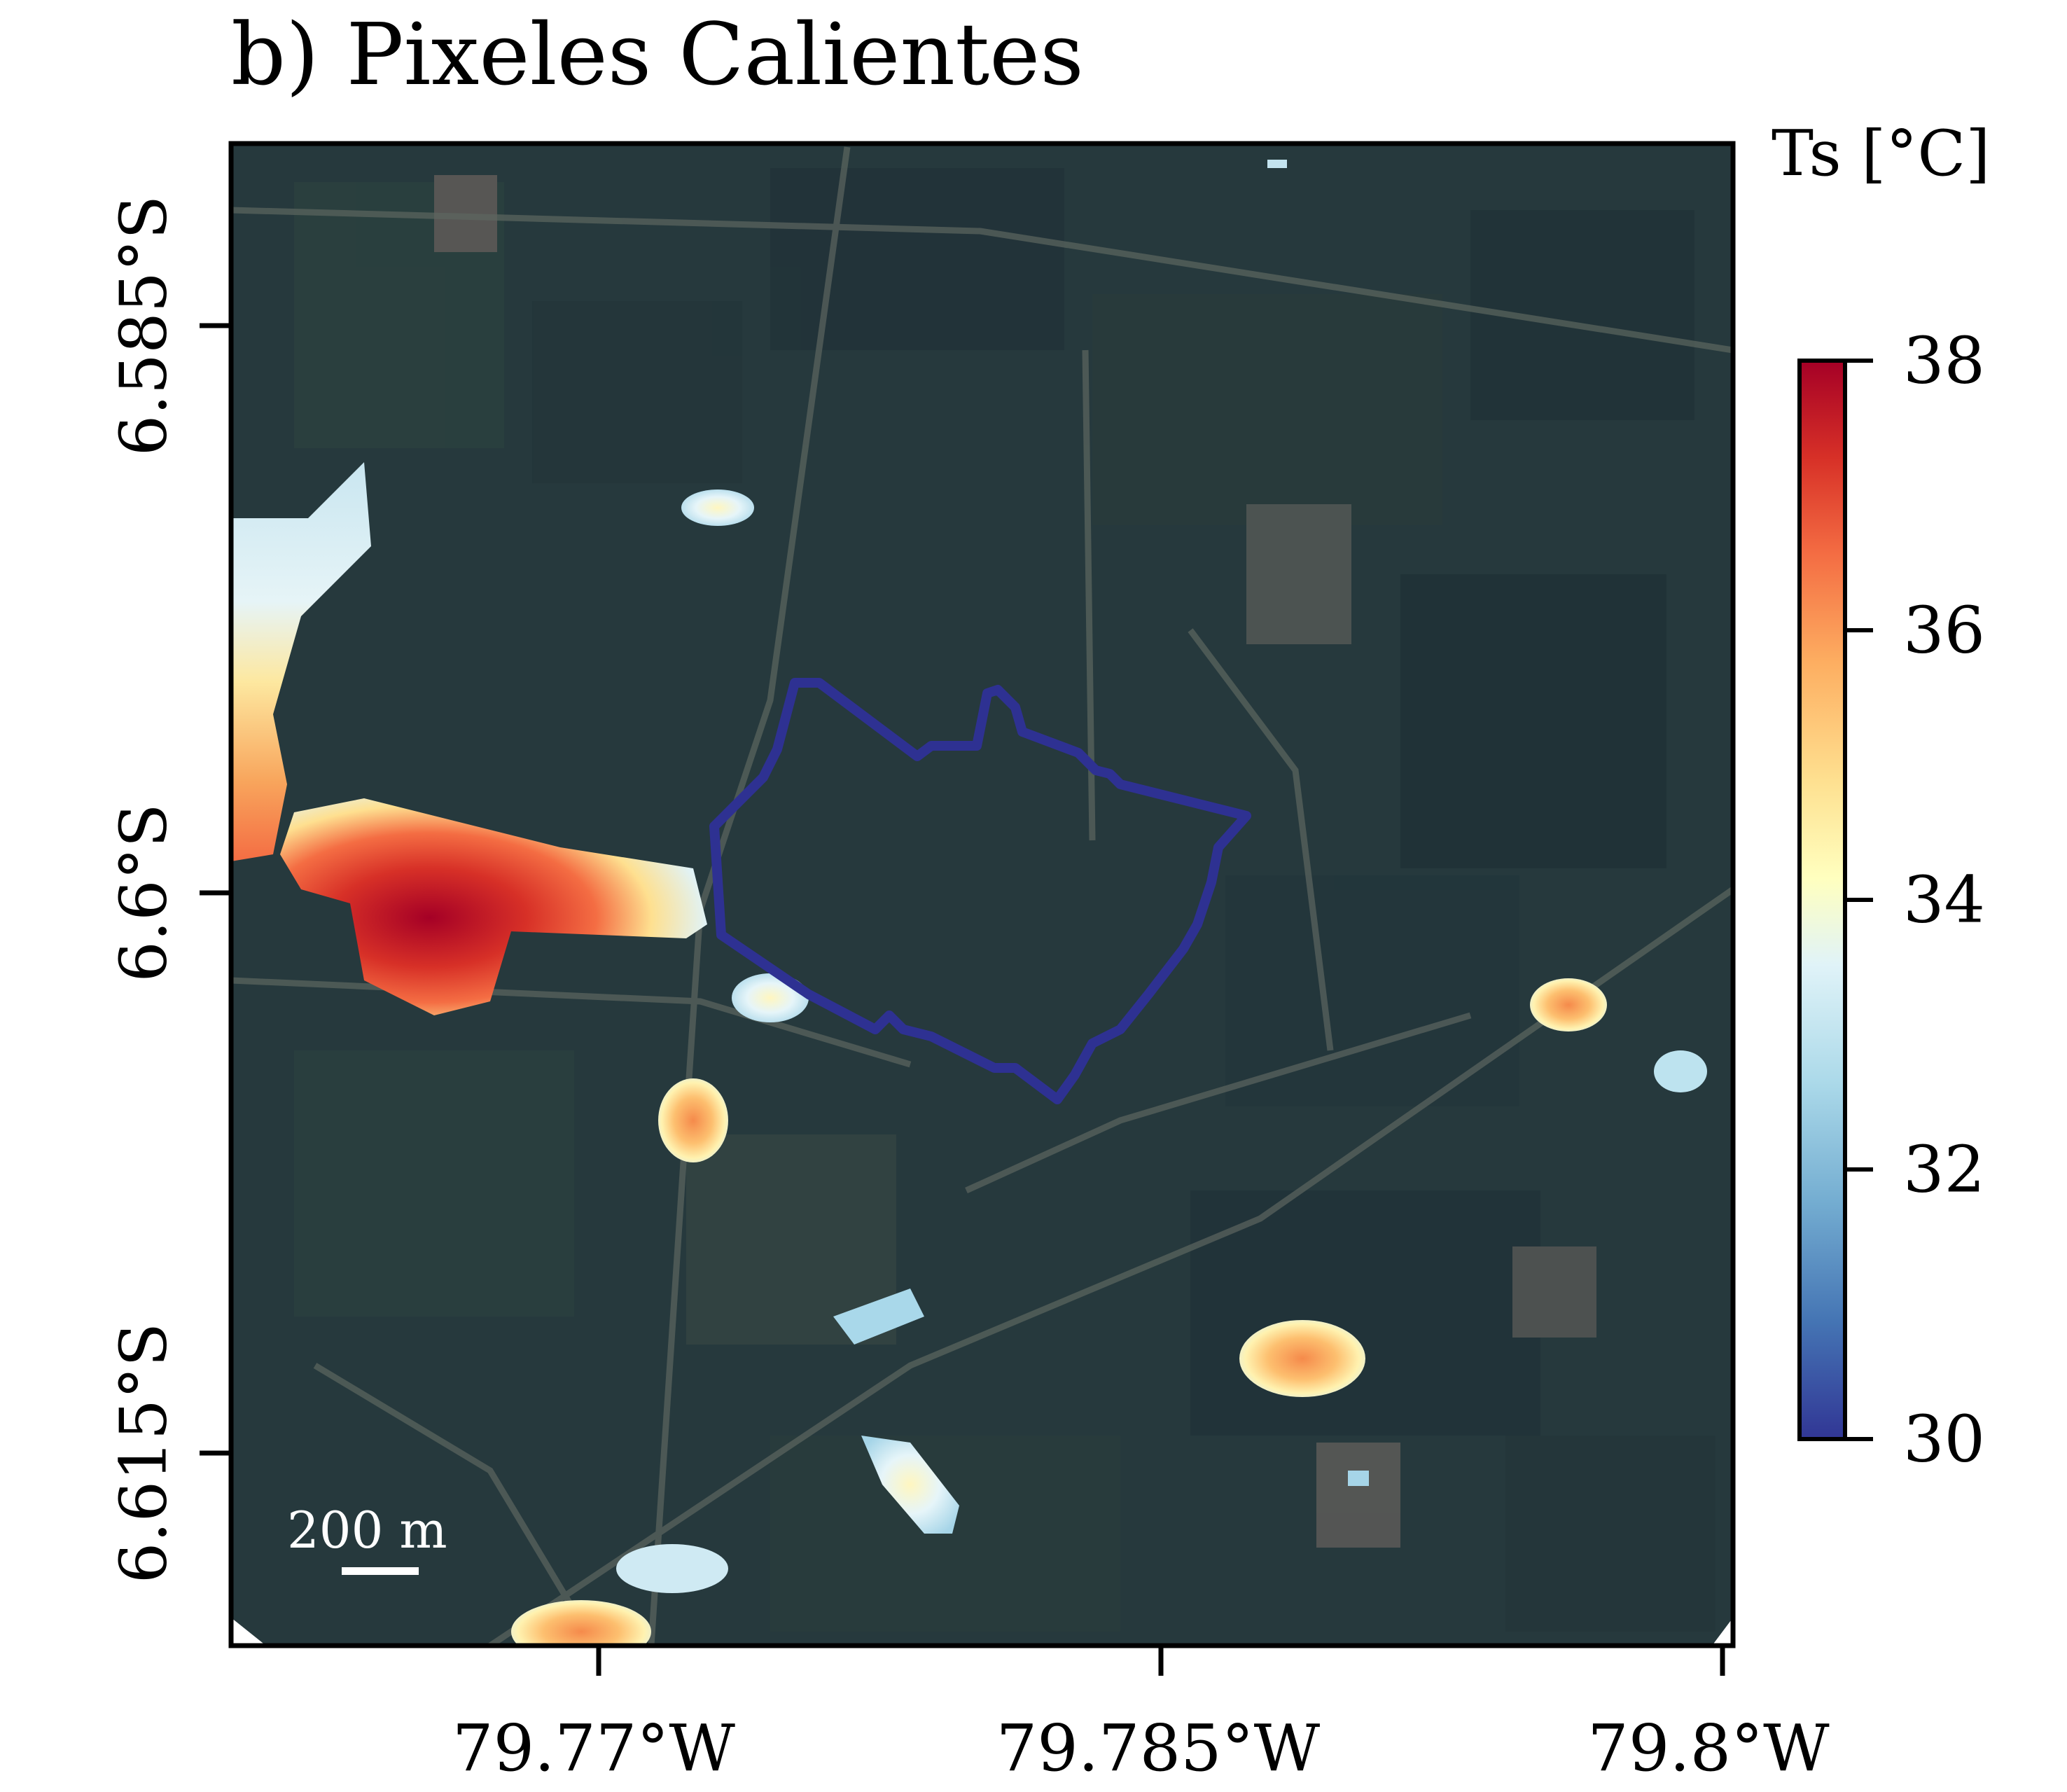  Describe the element at coordinates (657, 54) in the screenshot. I see `map-title: b) Pixeles Calientes` at that location.